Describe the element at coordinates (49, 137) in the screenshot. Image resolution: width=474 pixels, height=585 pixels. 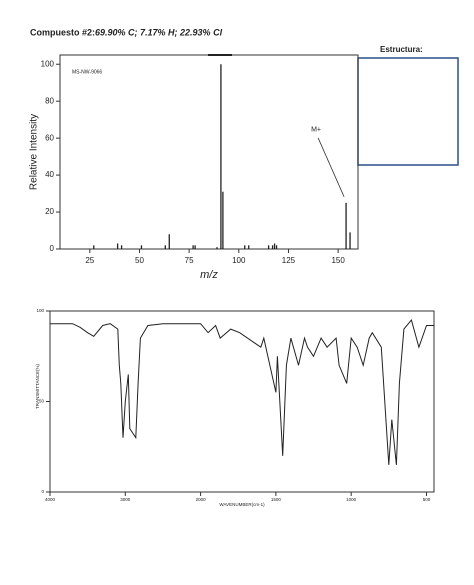
I see `y-tick-label: 60` at that location.